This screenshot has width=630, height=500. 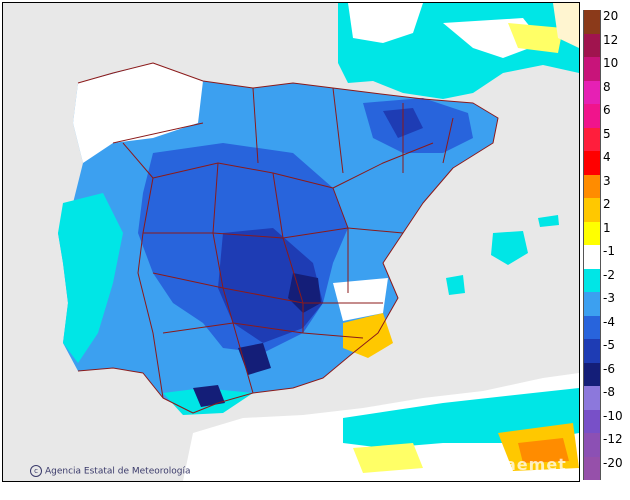 What do you see at coordinates (611, 39) in the screenshot?
I see `legend-label: 12` at bounding box center [611, 39].